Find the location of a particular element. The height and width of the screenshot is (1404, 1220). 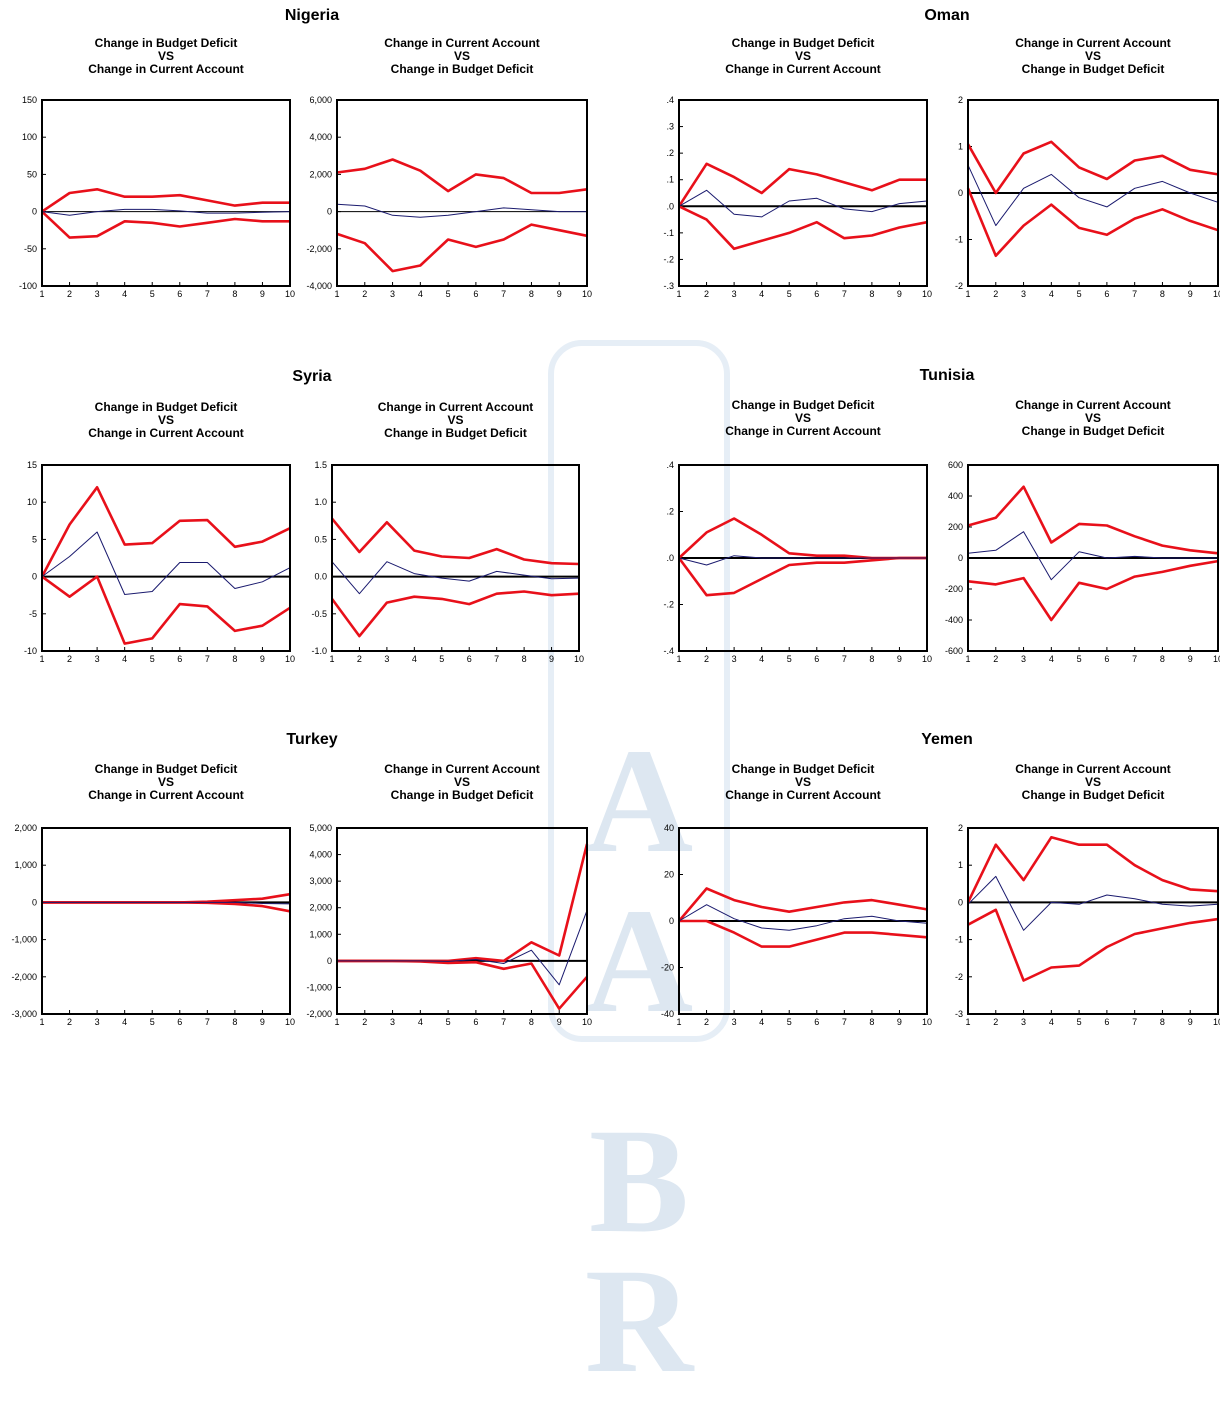

y-tick-label: -1,000 is located at coordinates (24, 940).